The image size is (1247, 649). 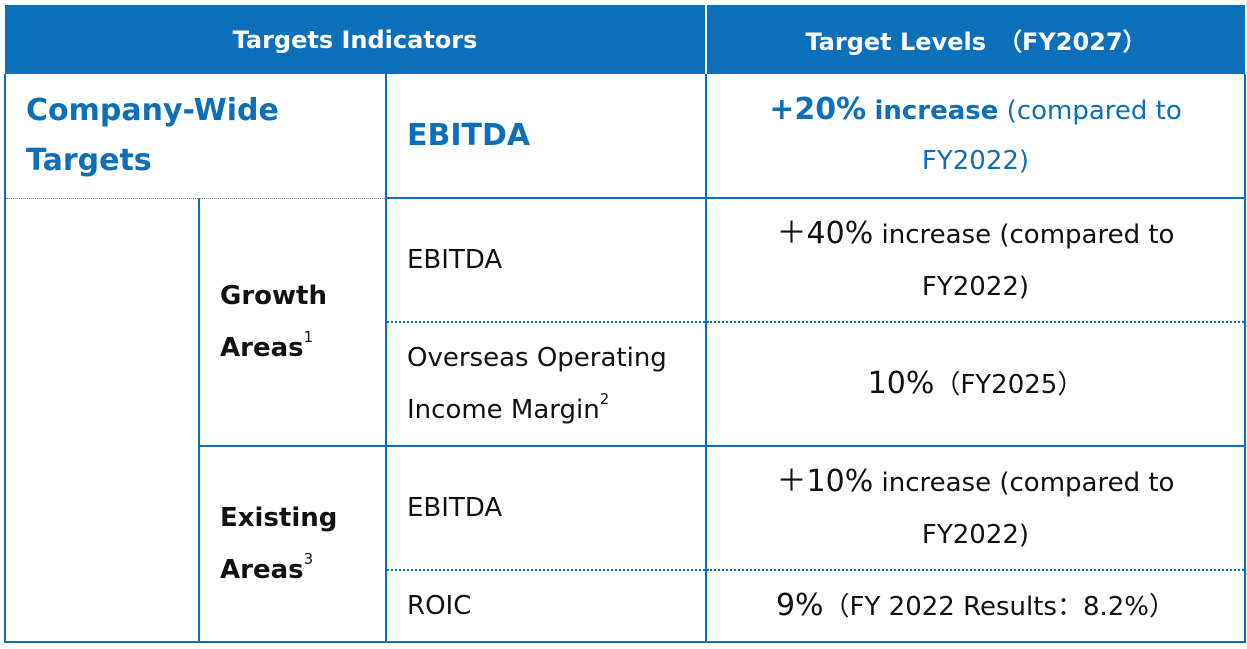 What do you see at coordinates (152, 110) in the screenshot?
I see `company-wide-label-line1: Company-Wide` at bounding box center [152, 110].